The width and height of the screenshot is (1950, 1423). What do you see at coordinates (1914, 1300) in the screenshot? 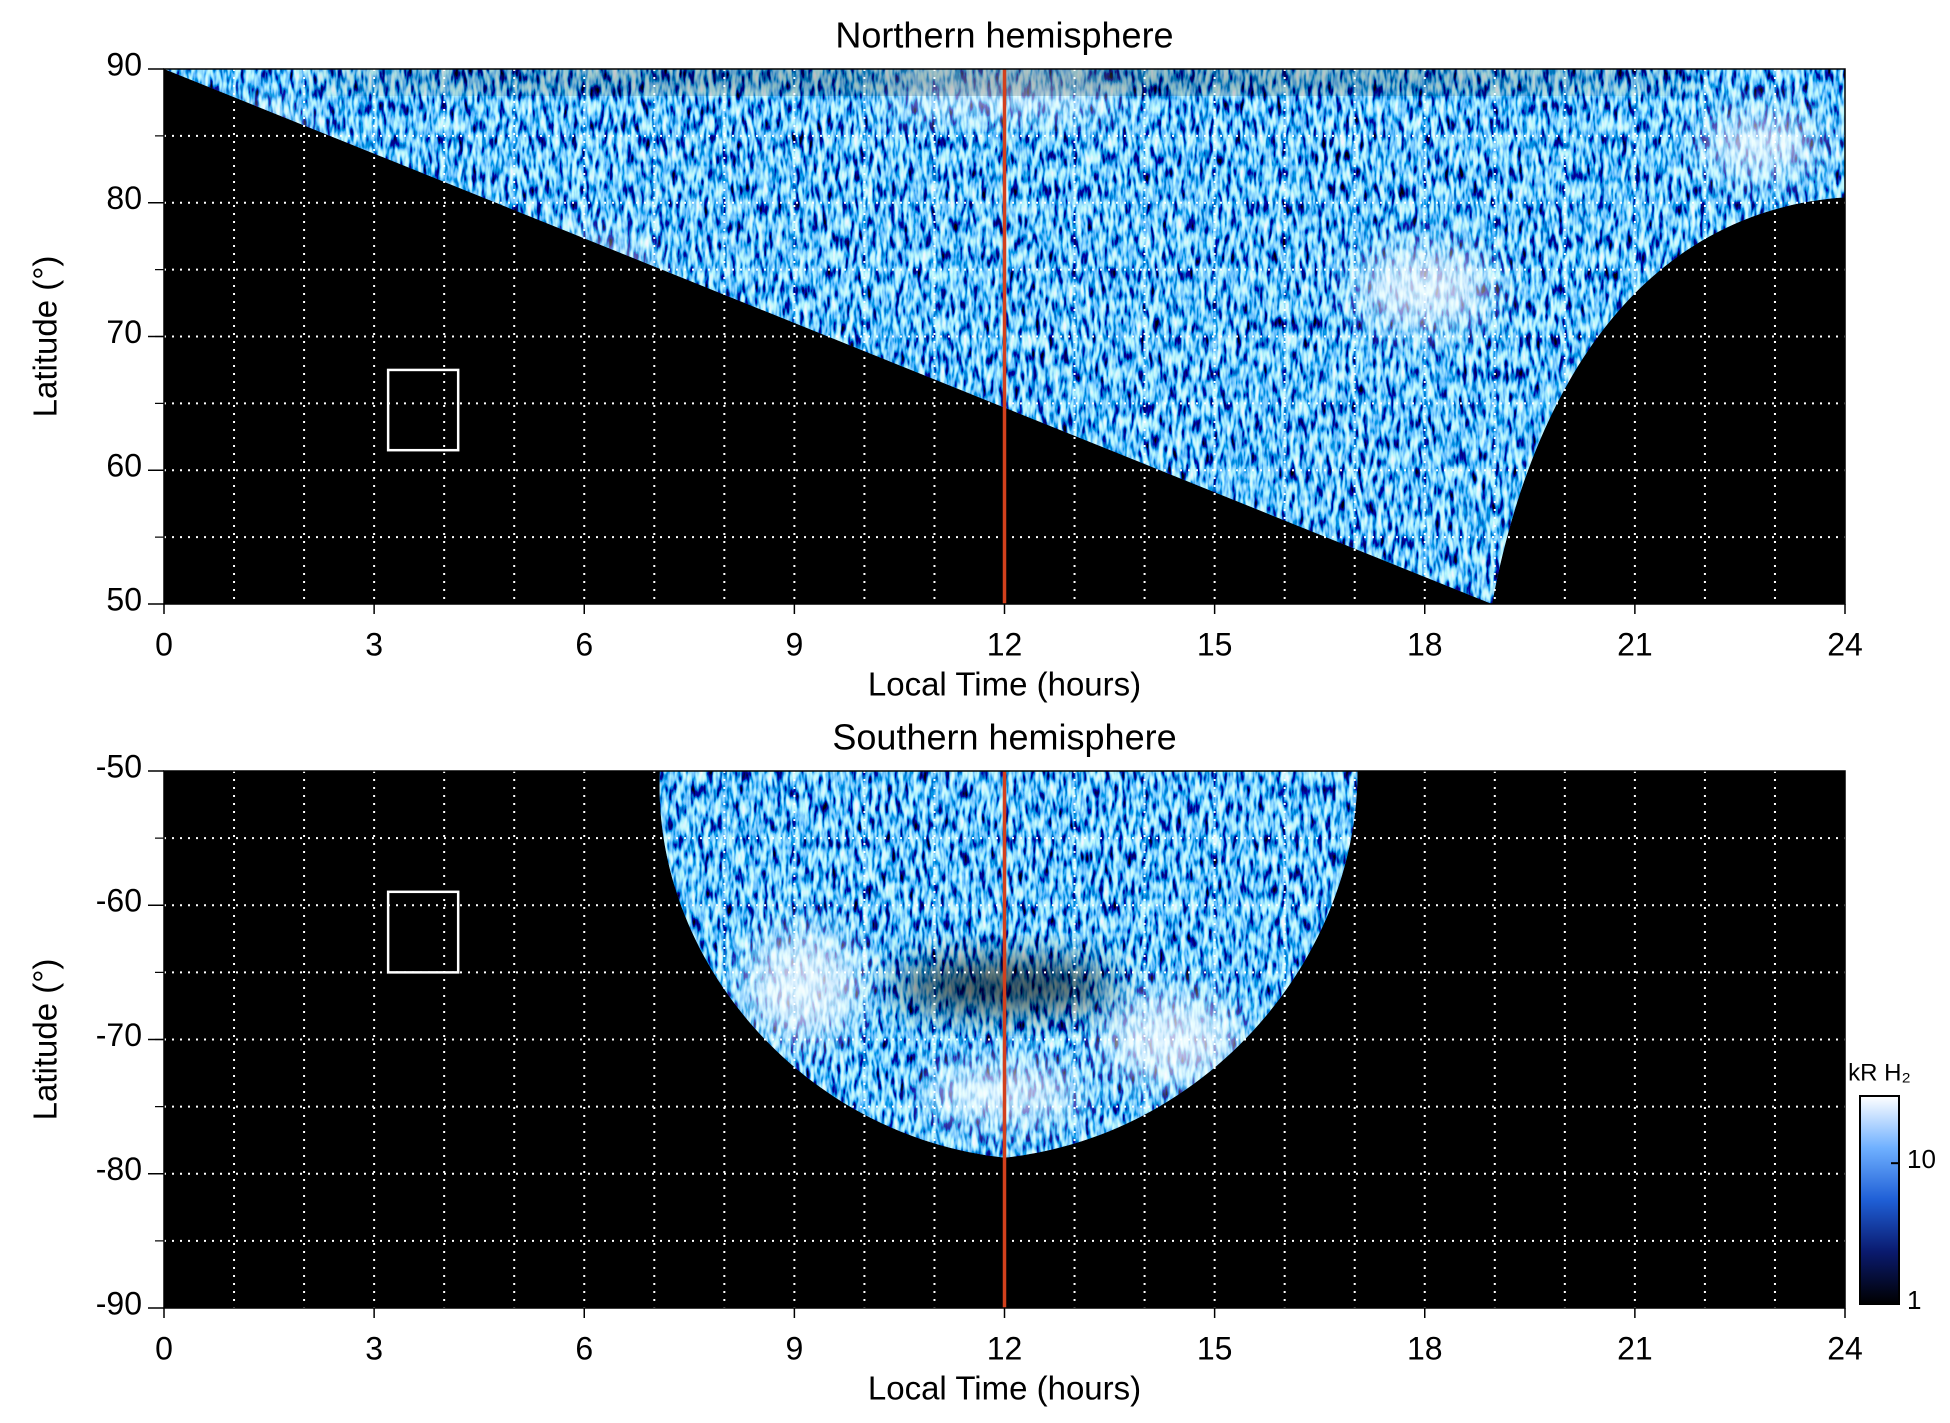
I see `colorbar-tick-label: 1` at bounding box center [1914, 1300].